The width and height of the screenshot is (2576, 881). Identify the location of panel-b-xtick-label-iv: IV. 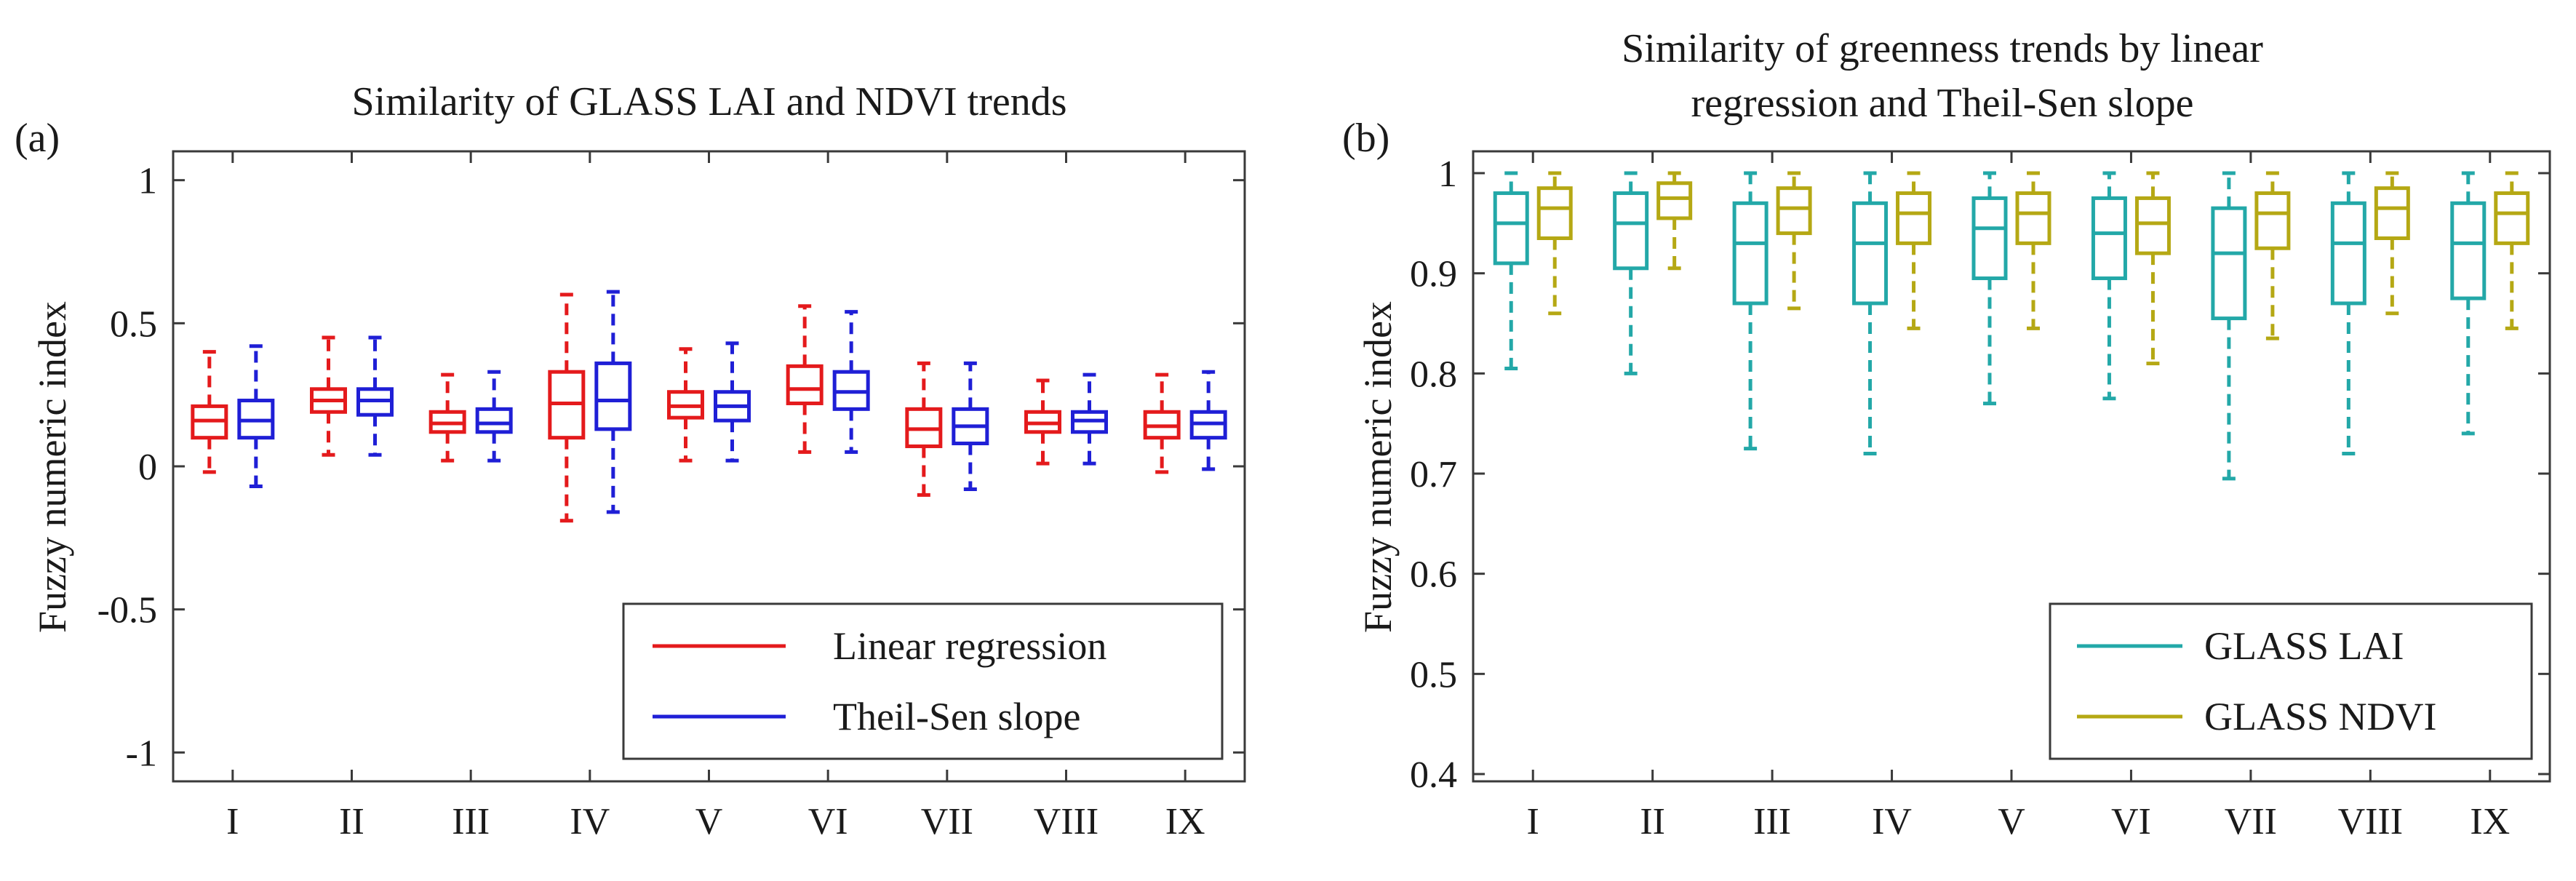
(1892, 821).